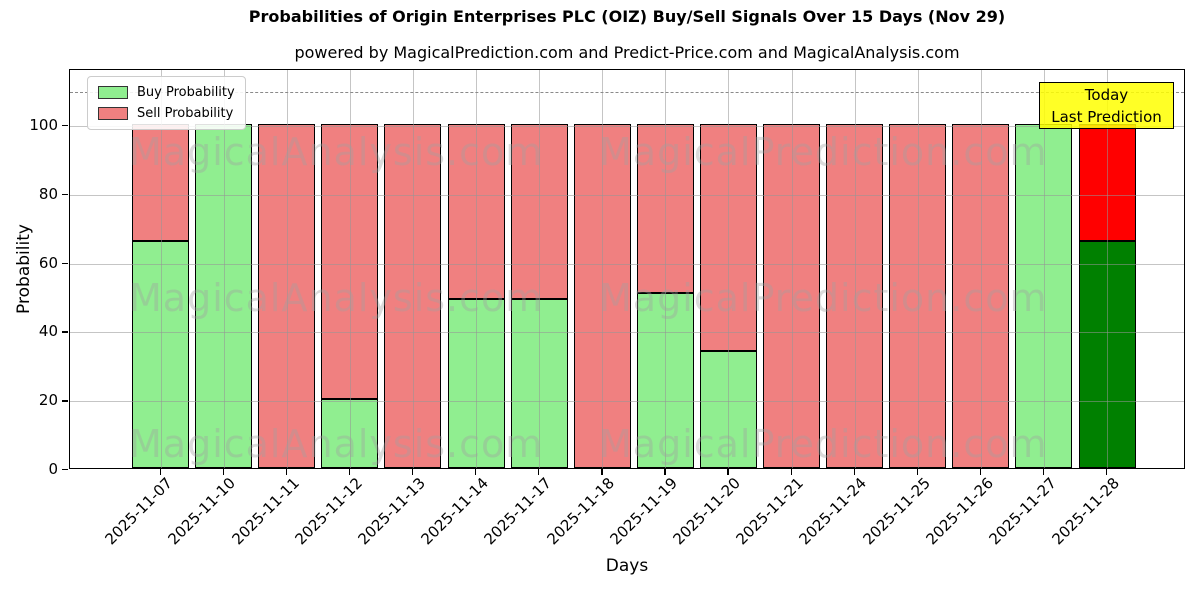  What do you see at coordinates (896, 511) in the screenshot?
I see `x-tick-label: 2025-11-25` at bounding box center [896, 511].